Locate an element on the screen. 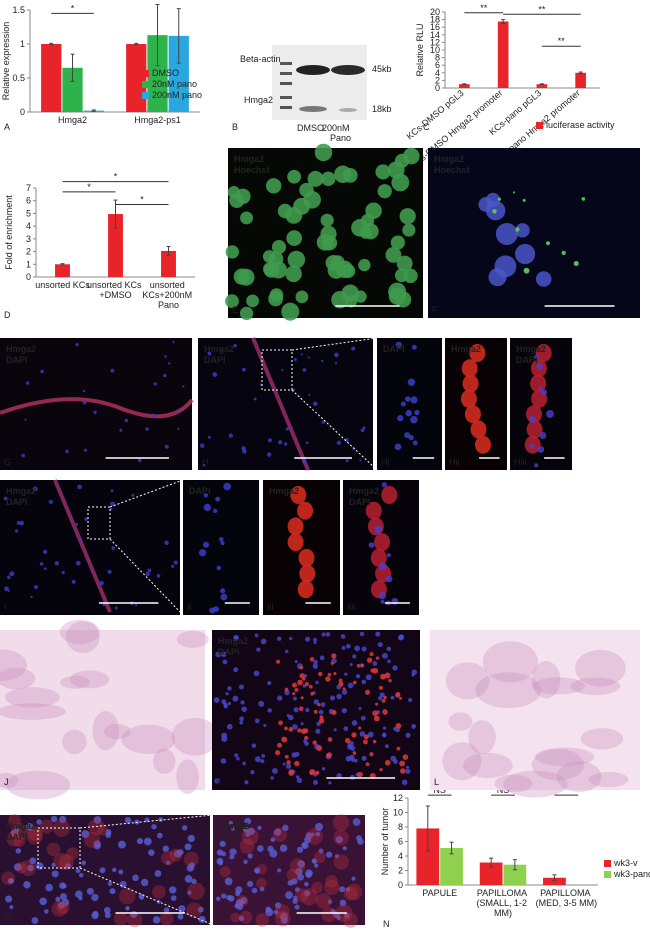 The height and width of the screenshot is (931, 650). zoom-box is located at coordinates (277, 370).